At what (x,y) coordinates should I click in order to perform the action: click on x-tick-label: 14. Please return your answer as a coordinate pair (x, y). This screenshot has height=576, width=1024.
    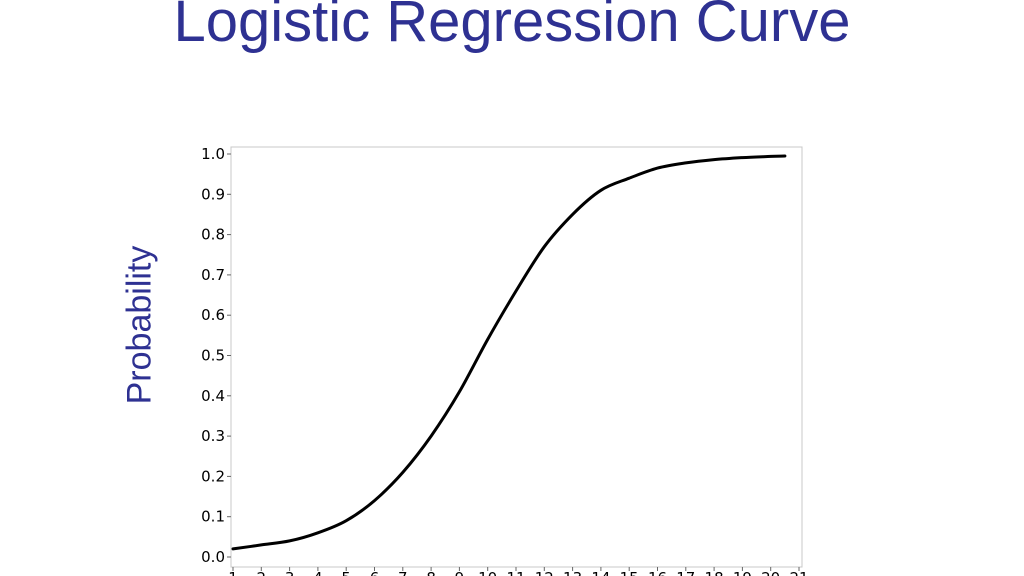
    Looking at the image, I should click on (600, 572).